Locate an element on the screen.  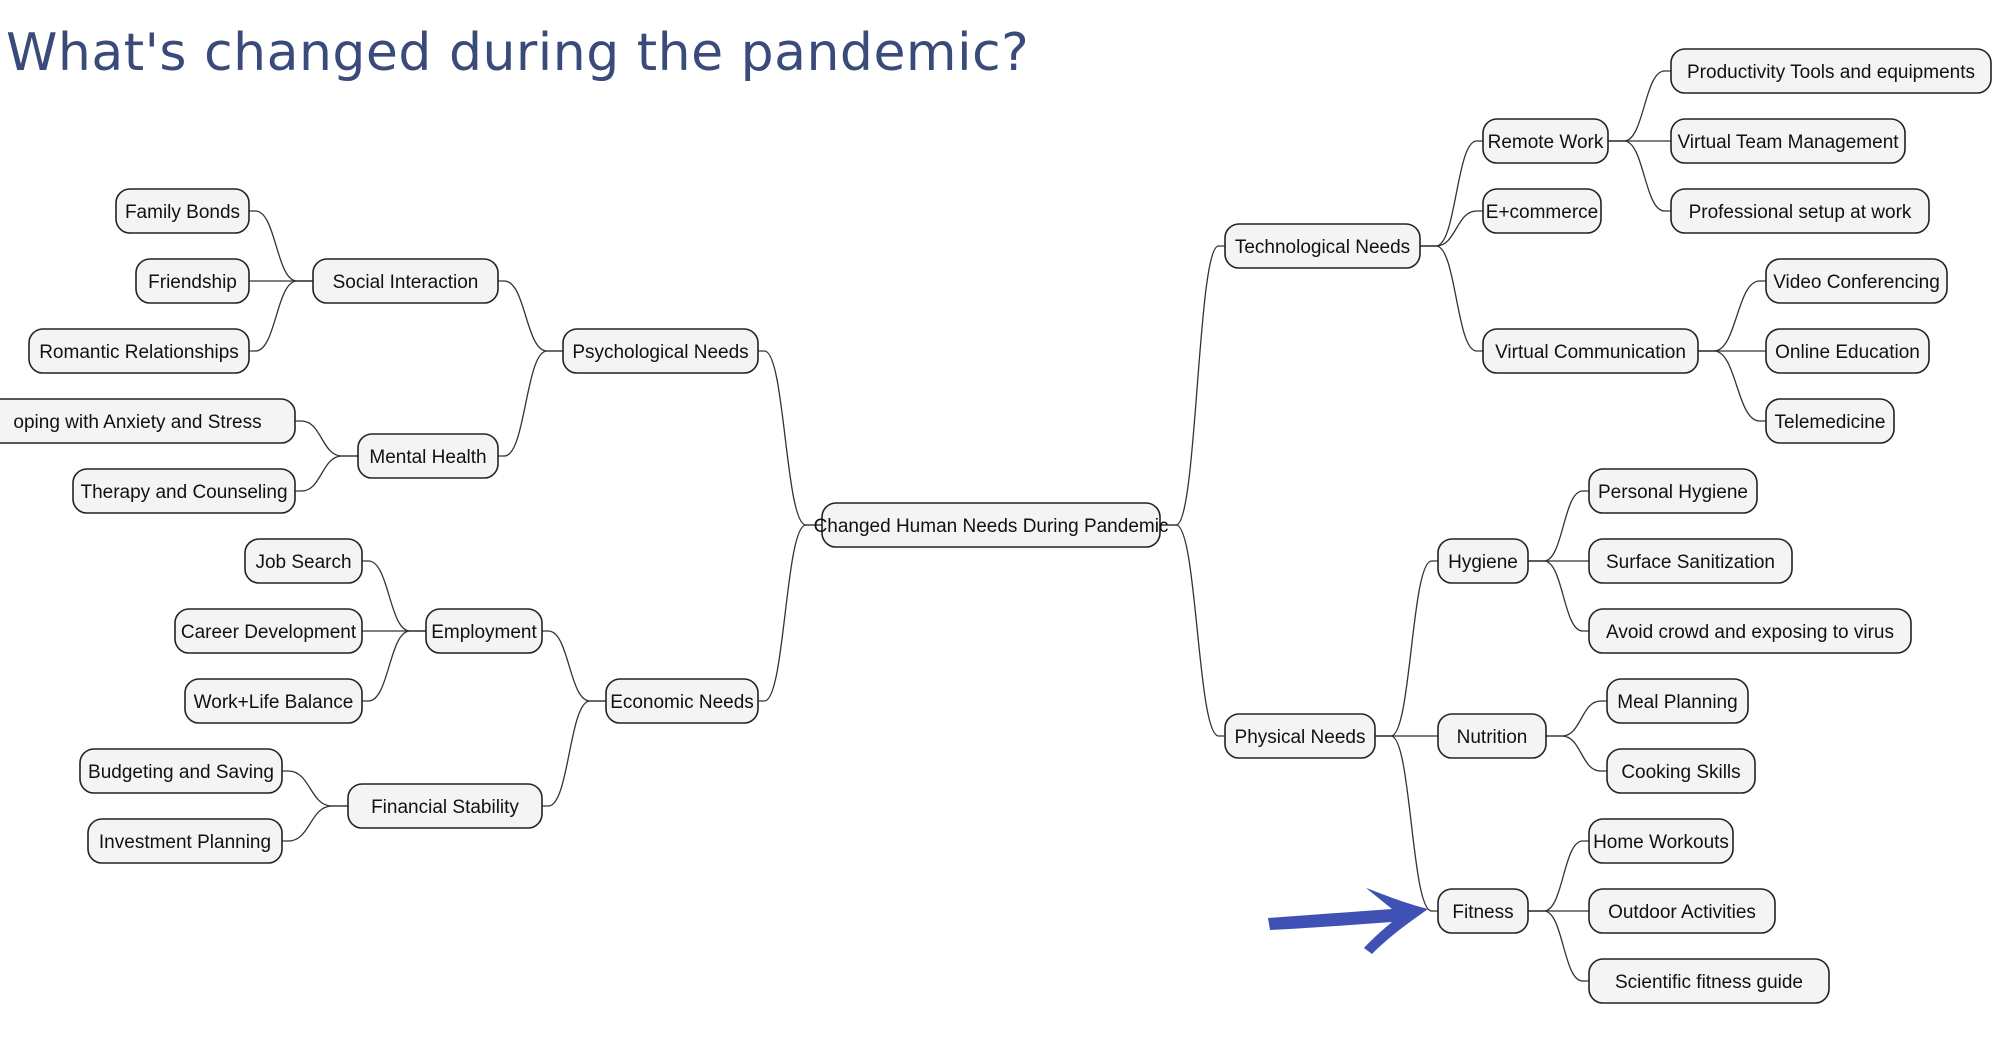
node-coping-anxiety-stress: oping with Anxiety and Stress is located at coordinates (148, 421).